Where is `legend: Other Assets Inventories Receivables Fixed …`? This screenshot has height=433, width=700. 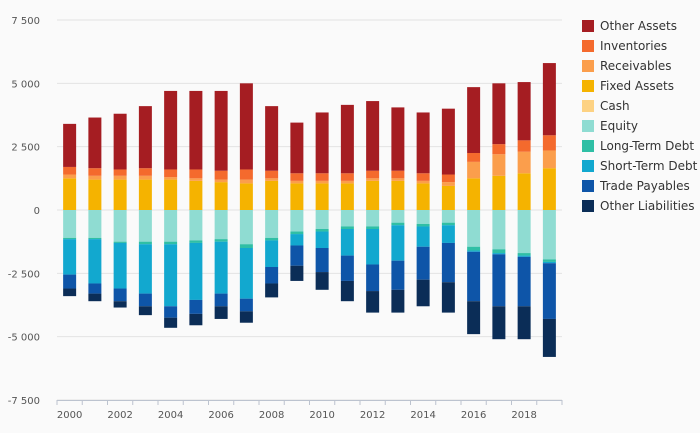 legend: Other Assets Inventories Receivables Fixed … is located at coordinates (639, 116).